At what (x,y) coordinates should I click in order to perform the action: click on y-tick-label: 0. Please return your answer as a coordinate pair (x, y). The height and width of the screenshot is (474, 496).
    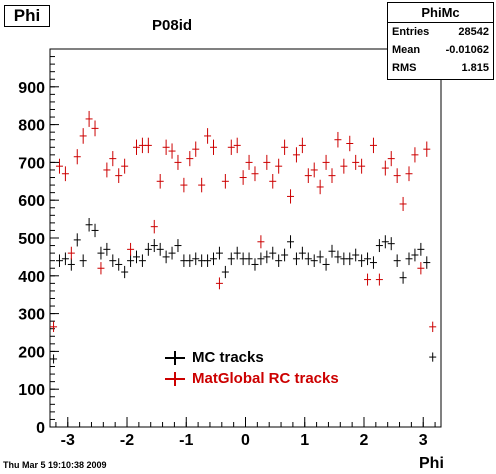
    Looking at the image, I should click on (40, 428).